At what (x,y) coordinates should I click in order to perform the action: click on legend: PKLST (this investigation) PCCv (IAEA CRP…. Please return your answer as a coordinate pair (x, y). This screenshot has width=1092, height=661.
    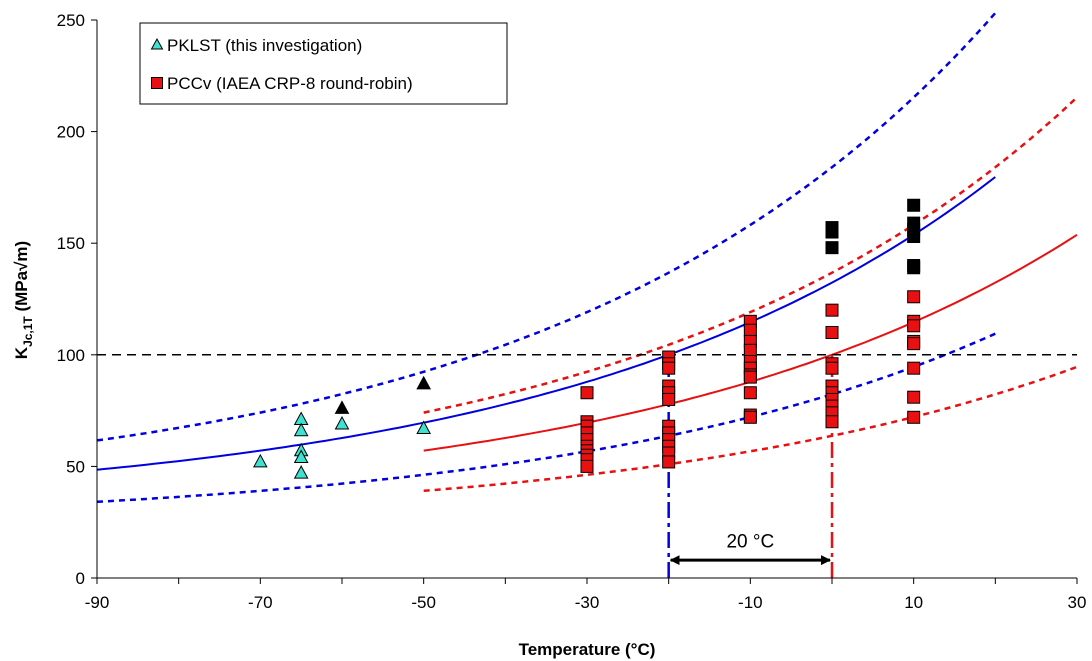
    Looking at the image, I should click on (323, 63).